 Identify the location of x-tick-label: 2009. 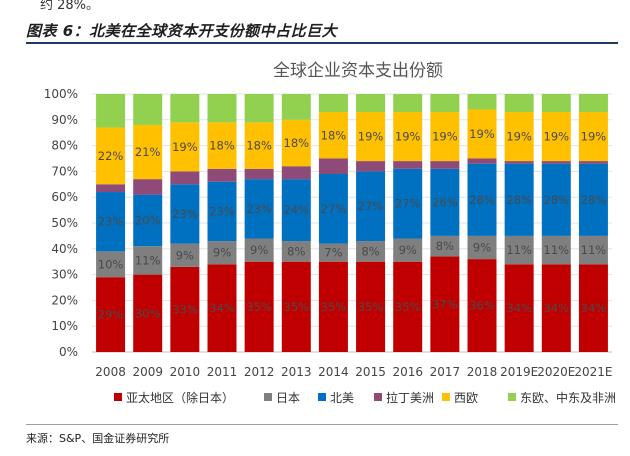
(147, 372).